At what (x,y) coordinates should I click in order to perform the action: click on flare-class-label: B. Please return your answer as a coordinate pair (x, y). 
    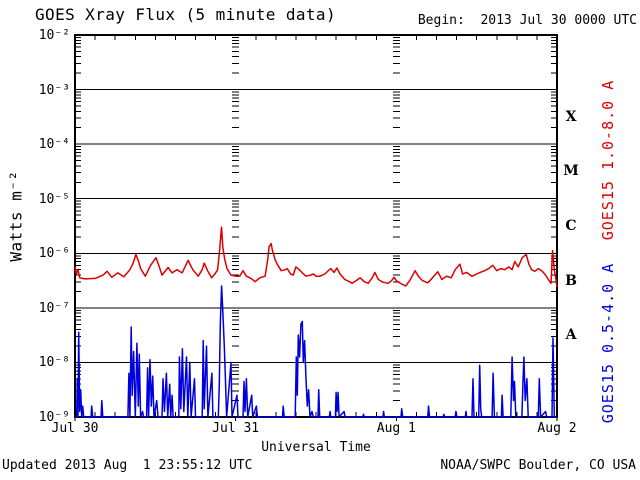
    Looking at the image, I should click on (571, 280).